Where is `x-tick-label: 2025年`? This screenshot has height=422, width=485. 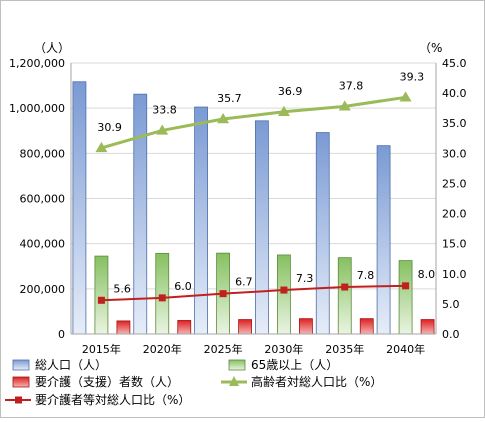
x-tick-label: 2025年 is located at coordinates (223, 349).